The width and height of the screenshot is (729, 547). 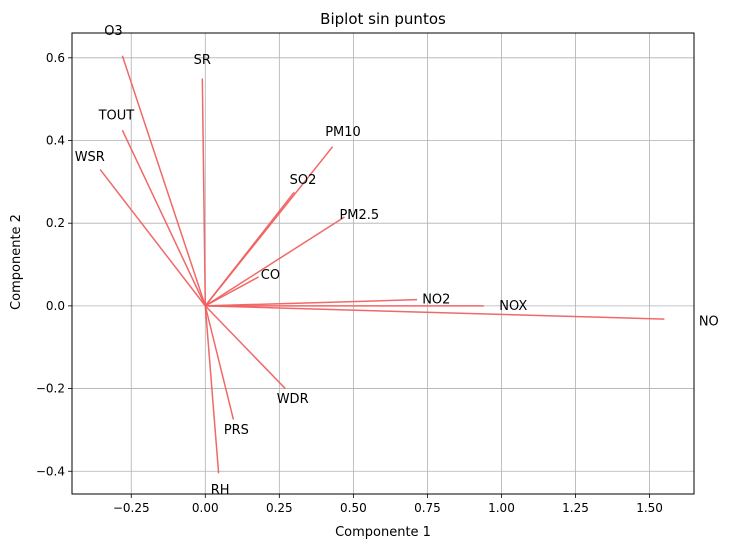 I want to click on vector-tout, so click(x=163, y=218).